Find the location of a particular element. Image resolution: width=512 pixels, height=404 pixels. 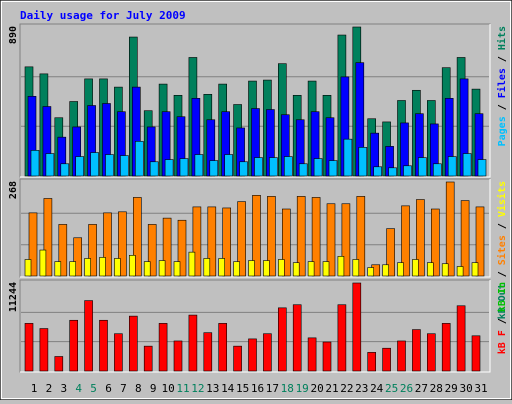

x-tick-label: 12 is located at coordinates (197, 388).